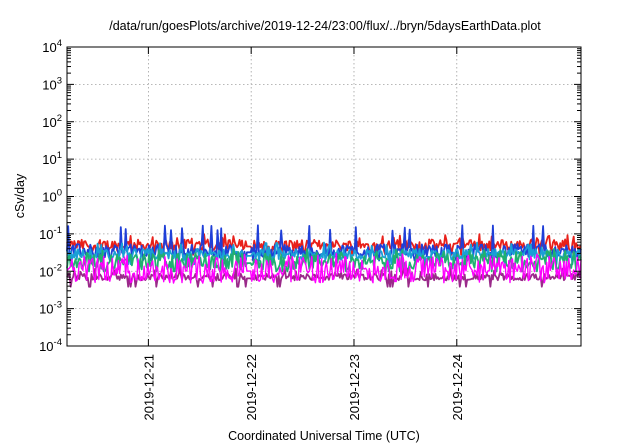 Image resolution: width=640 pixels, height=448 pixels. I want to click on x-tick-label: 2019-12-24, so click(457, 387).